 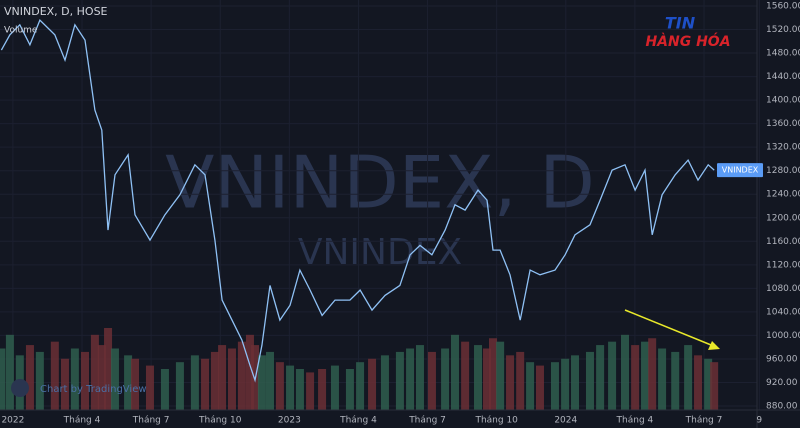 What do you see at coordinates (782, 383) in the screenshot?
I see `y-tick-label: 920.00` at bounding box center [782, 383].